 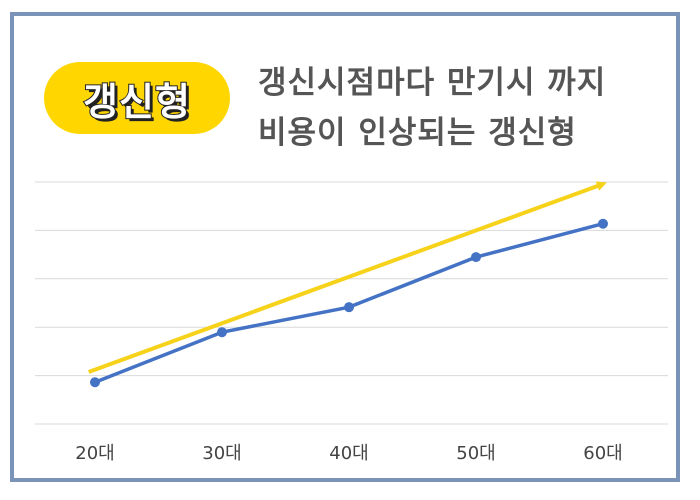 I want to click on title-badge: 갱신형, so click(x=137, y=98).